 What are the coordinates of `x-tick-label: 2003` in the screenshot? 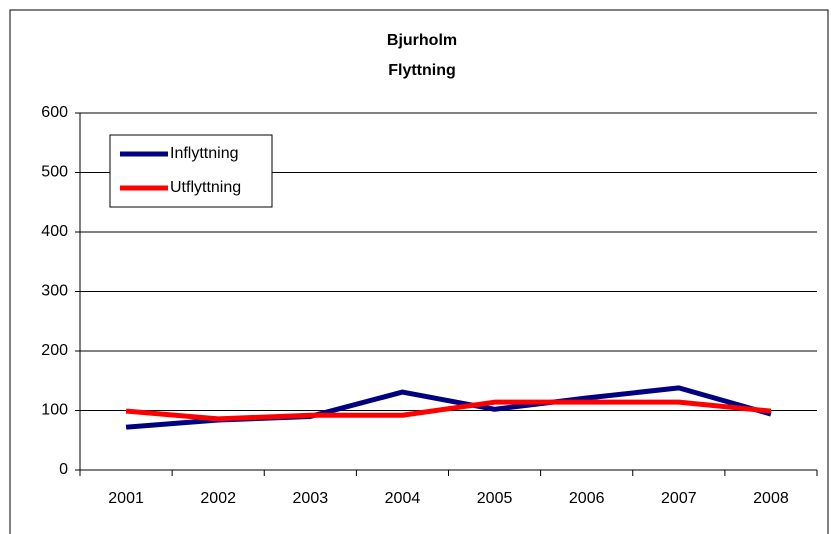 It's located at (311, 498).